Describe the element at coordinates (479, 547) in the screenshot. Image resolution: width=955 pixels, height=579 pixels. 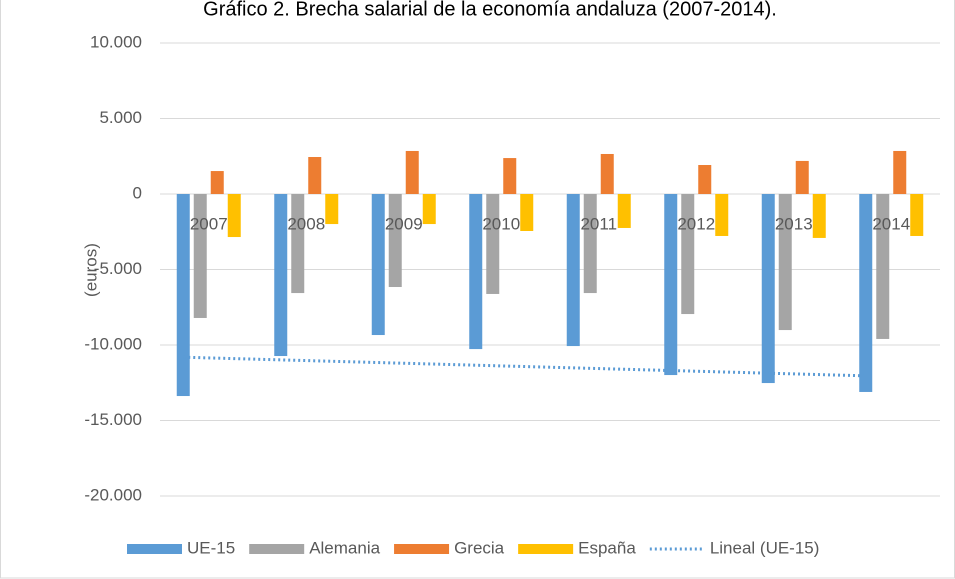
I see `legend-label: Grecia` at that location.